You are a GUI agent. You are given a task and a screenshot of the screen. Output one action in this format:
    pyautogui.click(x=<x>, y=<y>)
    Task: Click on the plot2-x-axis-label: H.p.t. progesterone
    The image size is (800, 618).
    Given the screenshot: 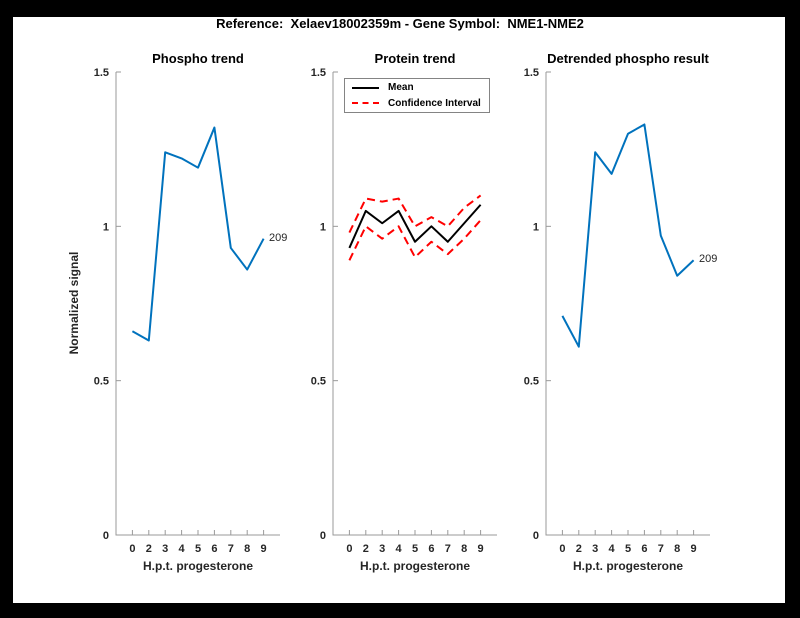 What is the action you would take?
    pyautogui.click(x=414, y=566)
    